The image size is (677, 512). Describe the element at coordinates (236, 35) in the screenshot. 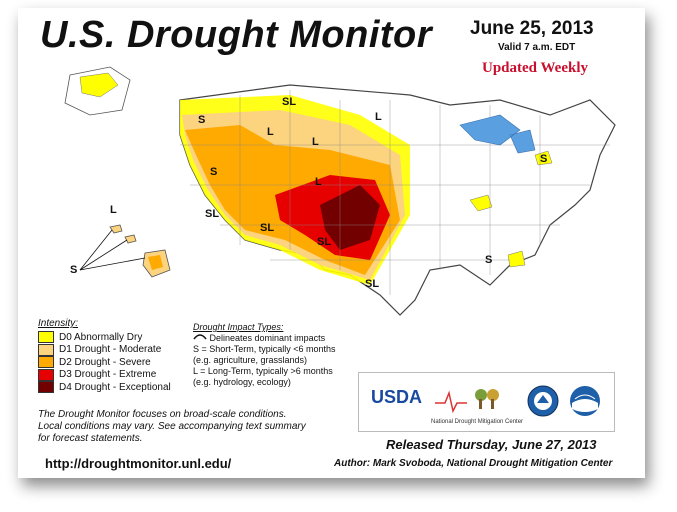

I see `map-title: U.S. Drought Monitor` at that location.